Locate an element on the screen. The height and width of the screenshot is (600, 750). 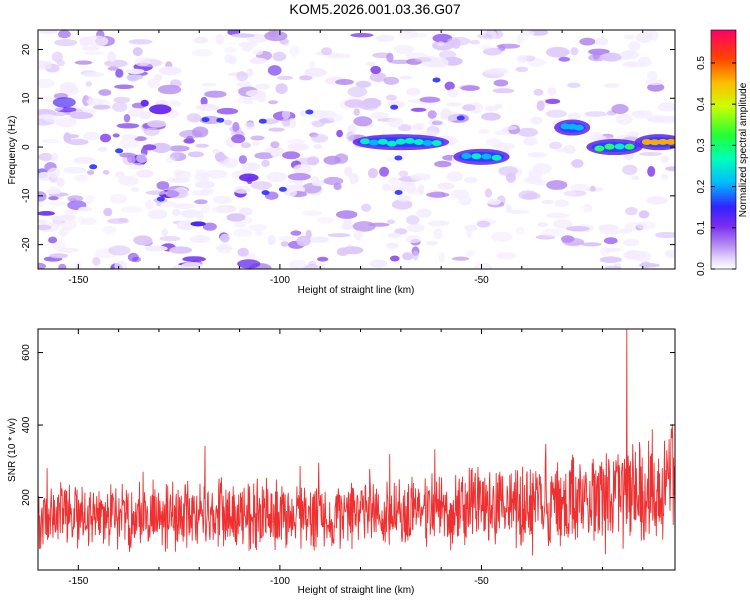
heatmap-x-tick-label: -150 is located at coordinates (78, 280).